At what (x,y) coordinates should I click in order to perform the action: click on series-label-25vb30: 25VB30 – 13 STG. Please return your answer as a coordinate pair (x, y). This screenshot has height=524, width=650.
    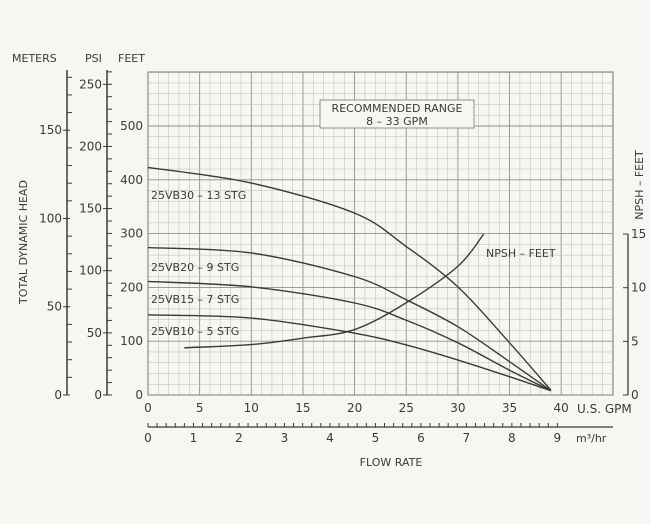
    Looking at the image, I should click on (198, 195).